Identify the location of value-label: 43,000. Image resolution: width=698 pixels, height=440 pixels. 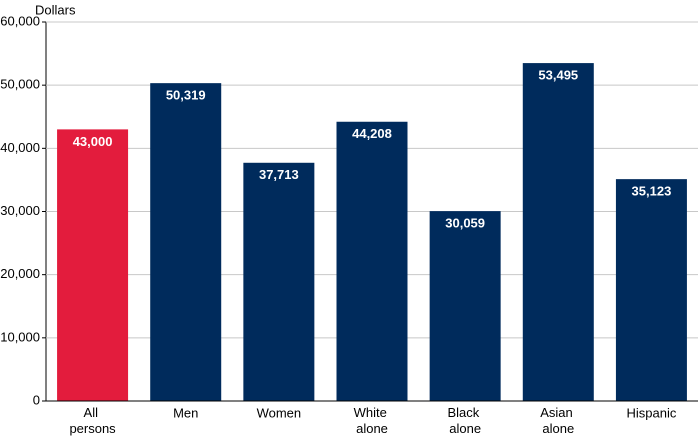
(93, 141).